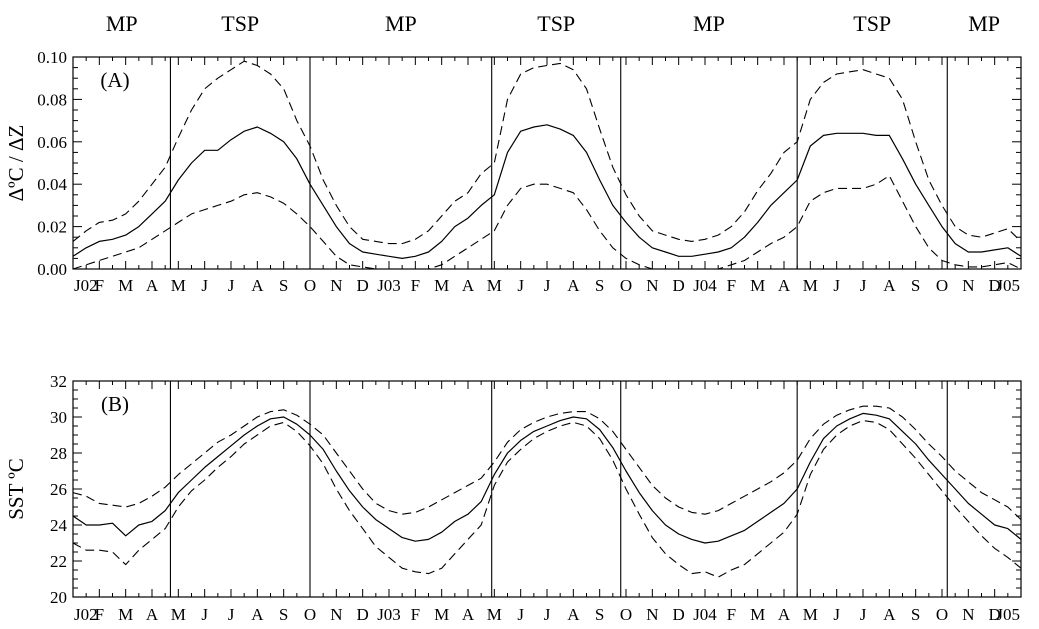 The height and width of the screenshot is (629, 1039). I want to click on y-tick-label: 0.04, so click(52, 184).